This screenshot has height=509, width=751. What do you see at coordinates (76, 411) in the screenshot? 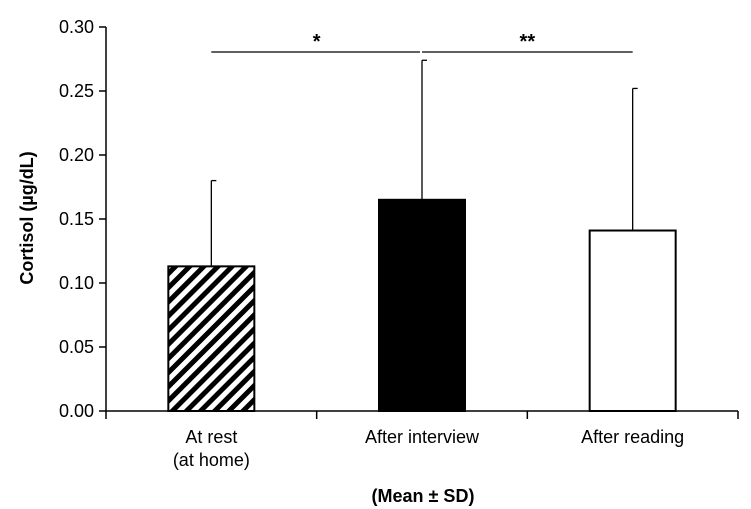
I see `y-tick-label: 0.00` at bounding box center [76, 411].